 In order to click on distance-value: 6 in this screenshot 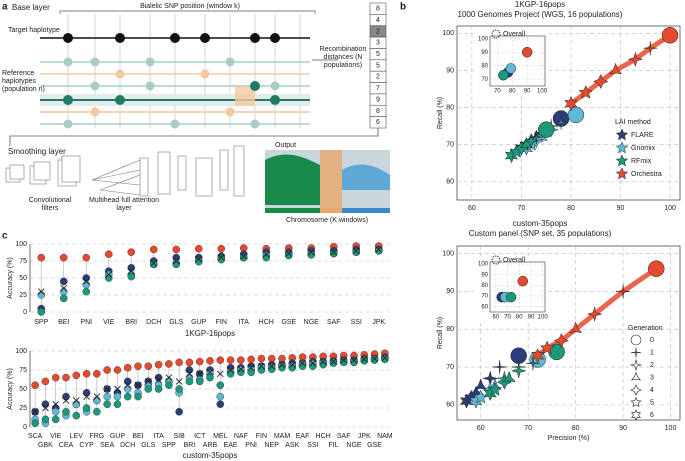, I will do `click(378, 122)`.